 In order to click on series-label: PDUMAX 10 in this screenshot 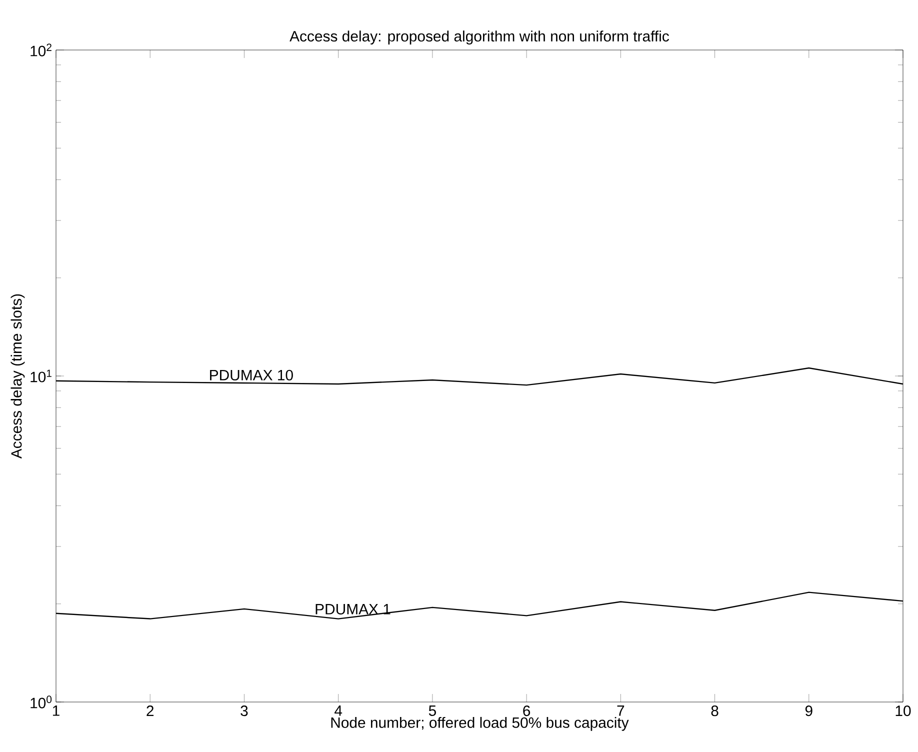, I will do `click(251, 375)`.